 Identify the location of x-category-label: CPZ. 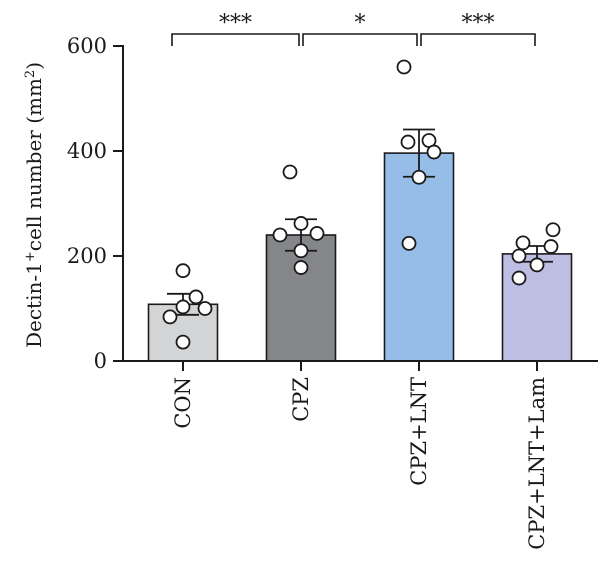
(301, 399).